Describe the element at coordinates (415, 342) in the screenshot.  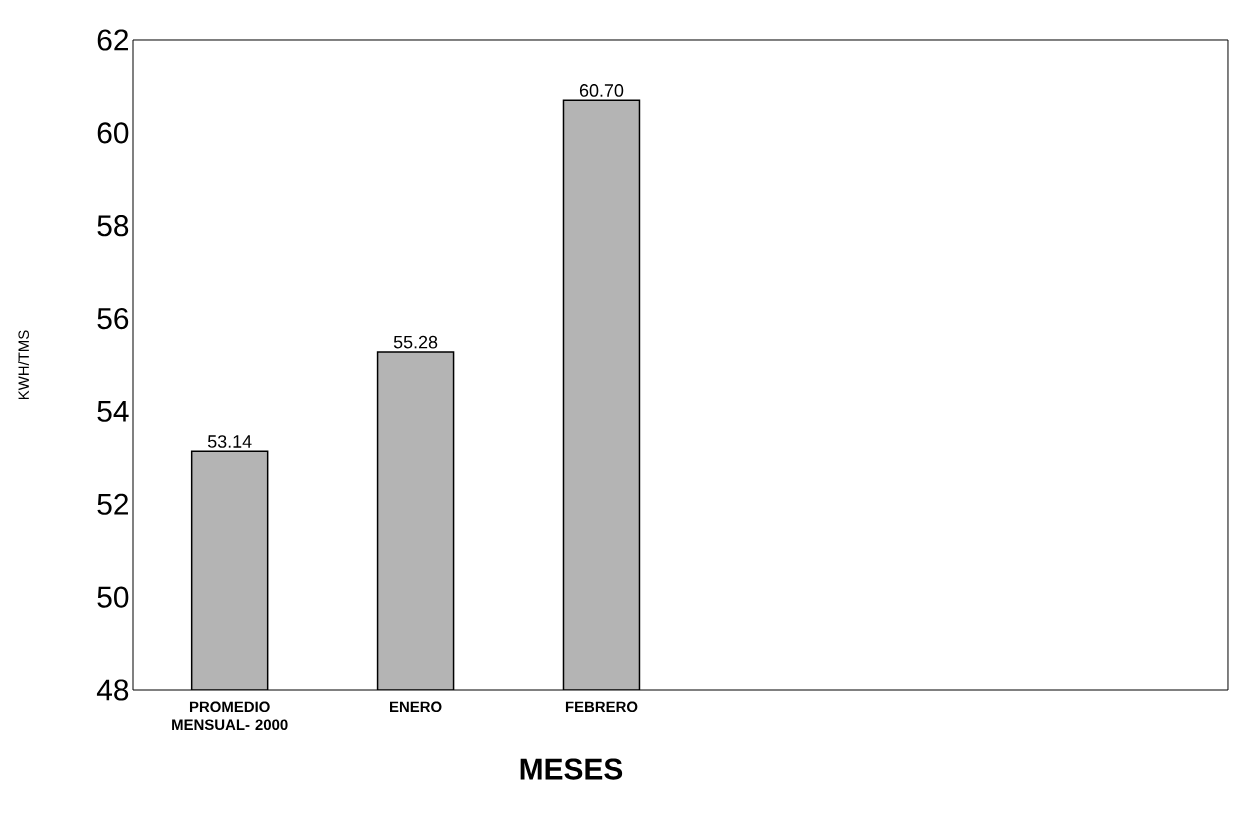
I see `data-label: 55.28` at that location.